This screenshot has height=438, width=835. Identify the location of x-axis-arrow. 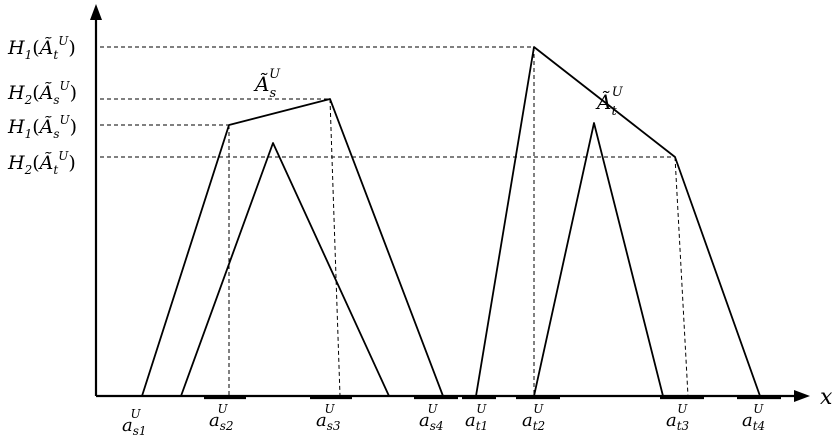
(802, 396).